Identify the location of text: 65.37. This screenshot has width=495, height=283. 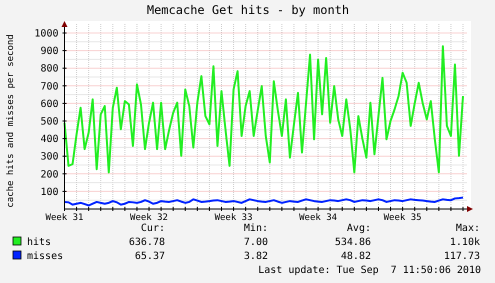
(149, 256).